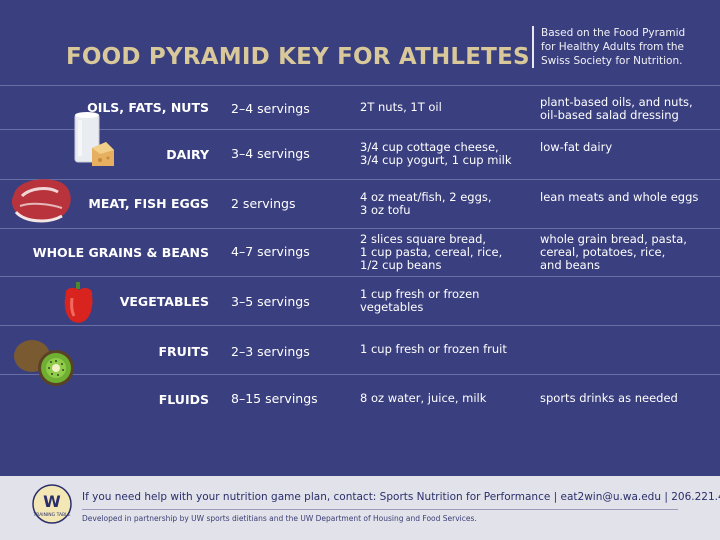  I want to click on choice-line: oil-based salad dressing, so click(609, 115).